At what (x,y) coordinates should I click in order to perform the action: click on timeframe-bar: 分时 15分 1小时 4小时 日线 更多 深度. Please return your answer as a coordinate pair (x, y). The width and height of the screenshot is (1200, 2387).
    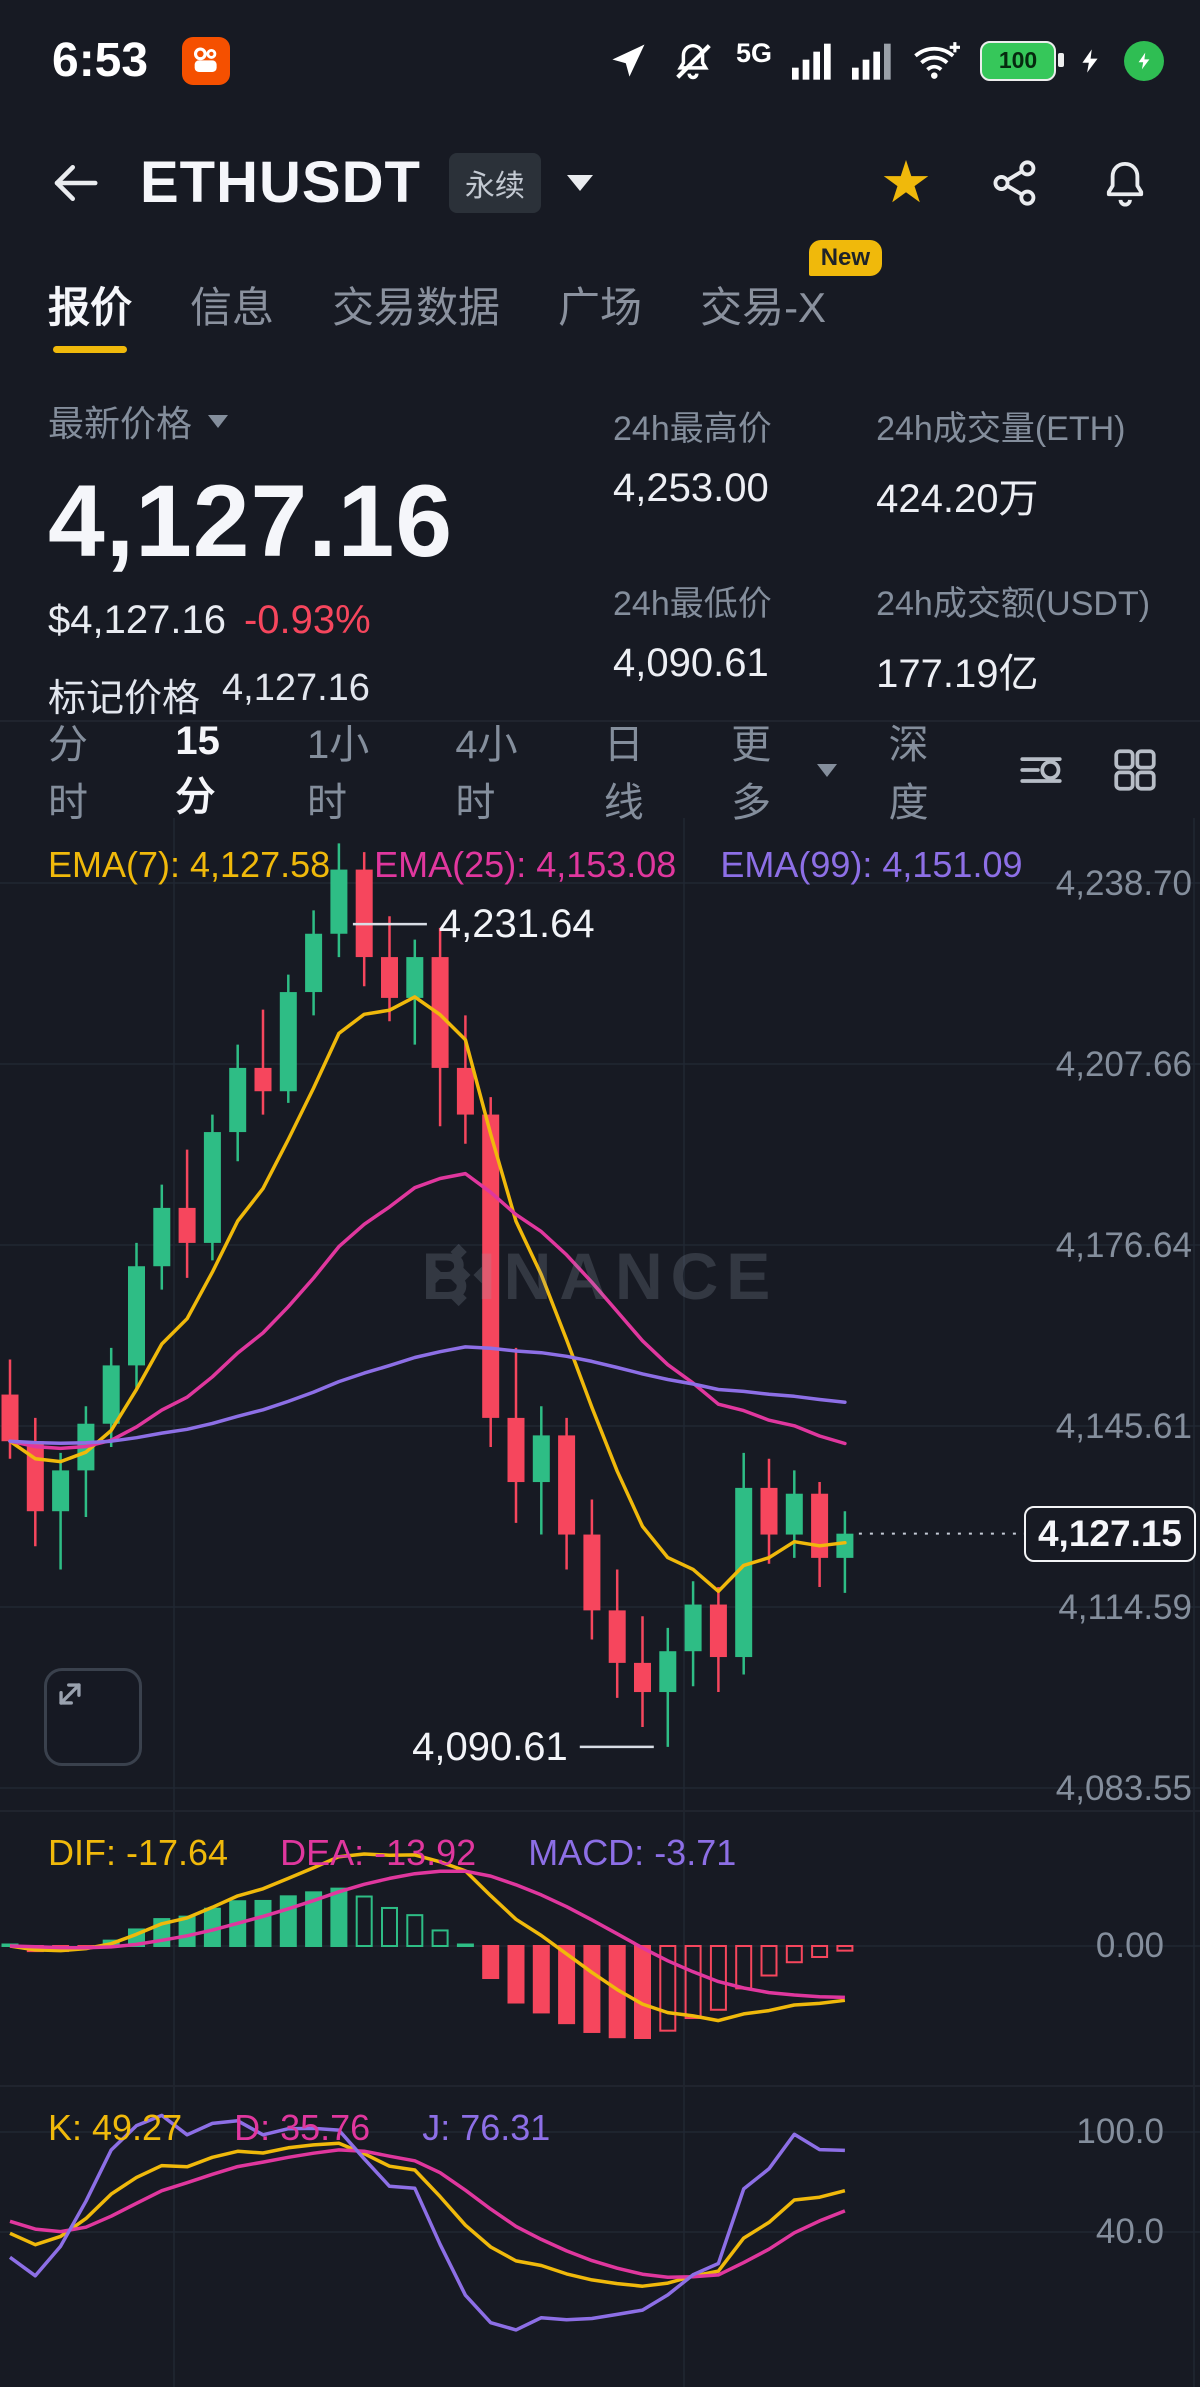
    Looking at the image, I should click on (600, 772).